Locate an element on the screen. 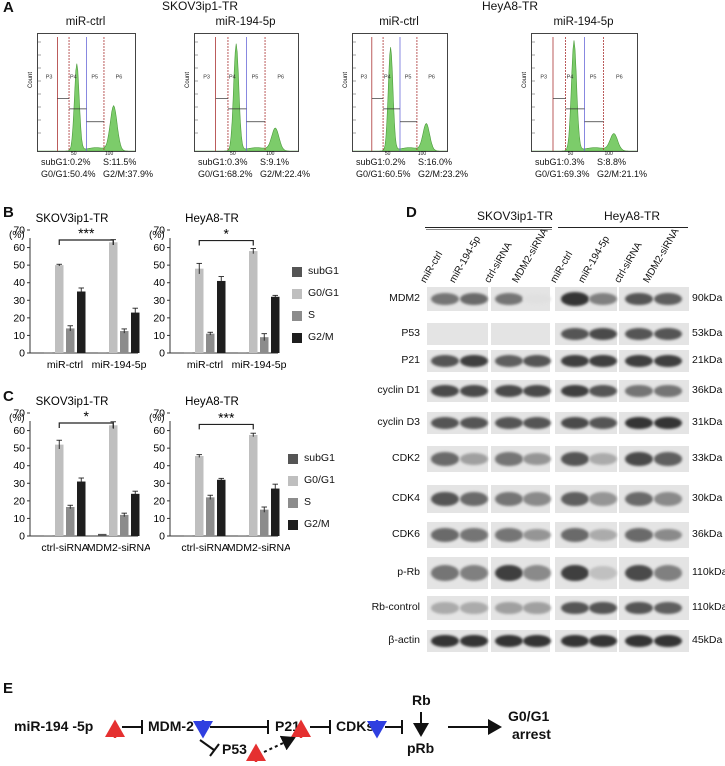  chart-title: SKOV3ip1-TR is located at coordinates (72, 219).